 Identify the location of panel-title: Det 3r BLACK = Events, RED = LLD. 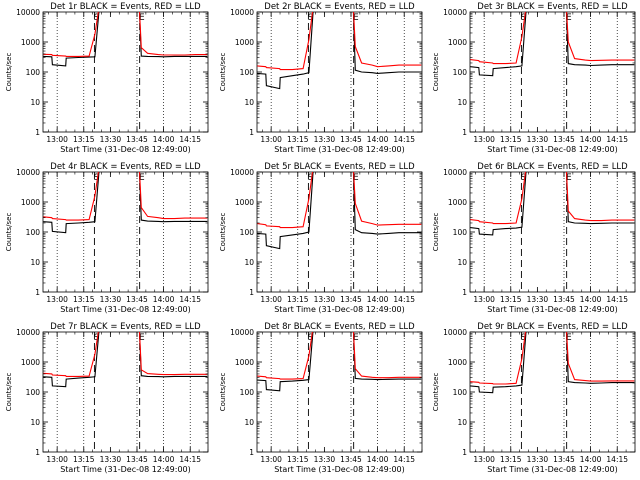
(552, 7).